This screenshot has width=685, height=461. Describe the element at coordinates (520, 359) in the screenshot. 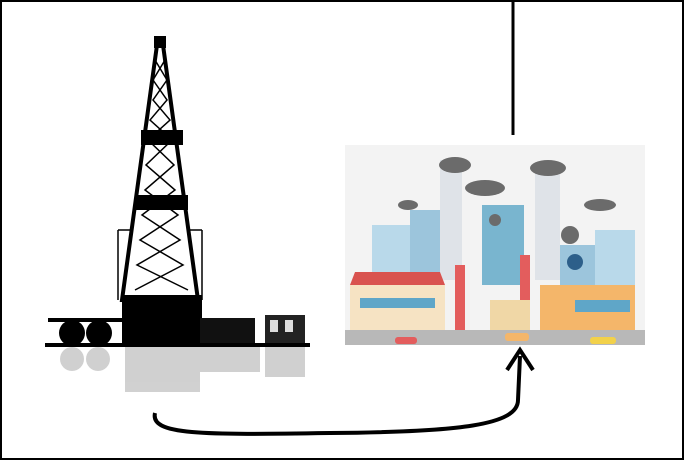

I see `arrow-head` at that location.